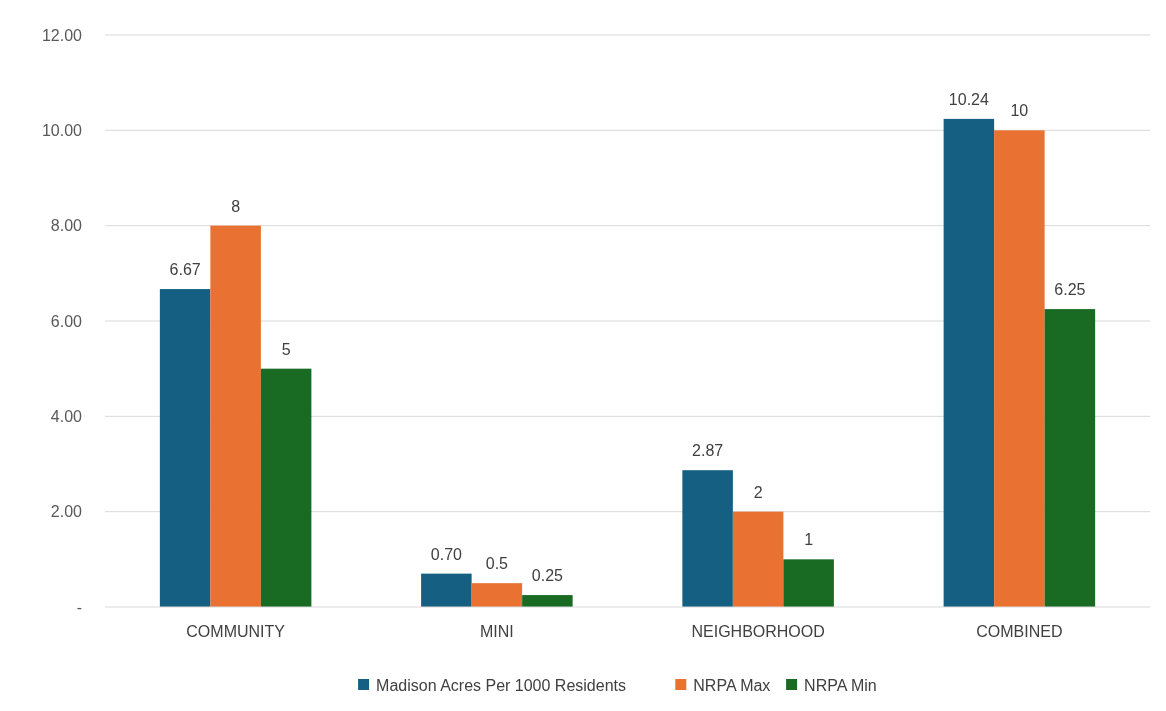 This screenshot has width=1166, height=711. I want to click on data-label: 10.24, so click(968, 99).